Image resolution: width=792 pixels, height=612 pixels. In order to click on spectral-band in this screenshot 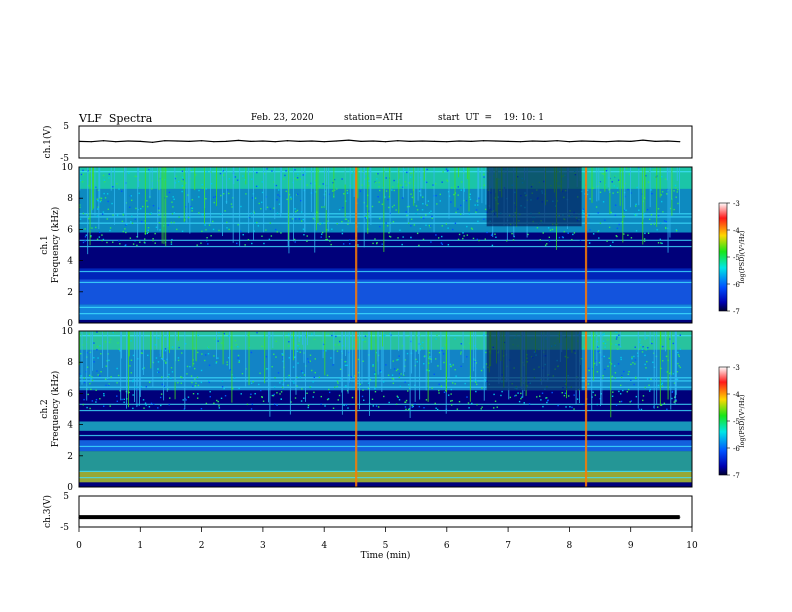, I will do `click(385, 446)`.